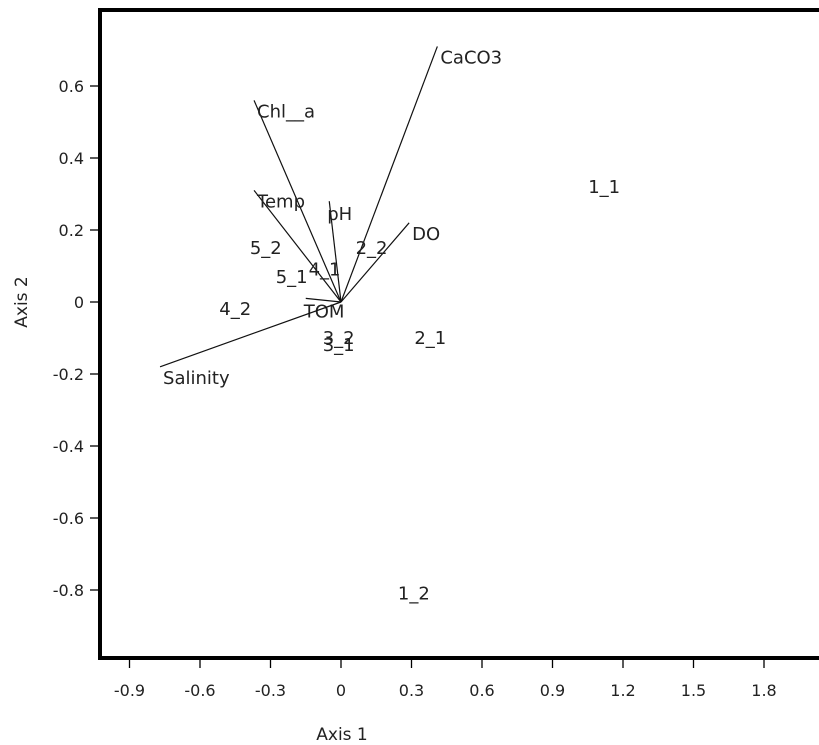 Image resolution: width=819 pixels, height=745 pixels. Describe the element at coordinates (339, 214) in the screenshot. I see `vector-label: pH` at that location.